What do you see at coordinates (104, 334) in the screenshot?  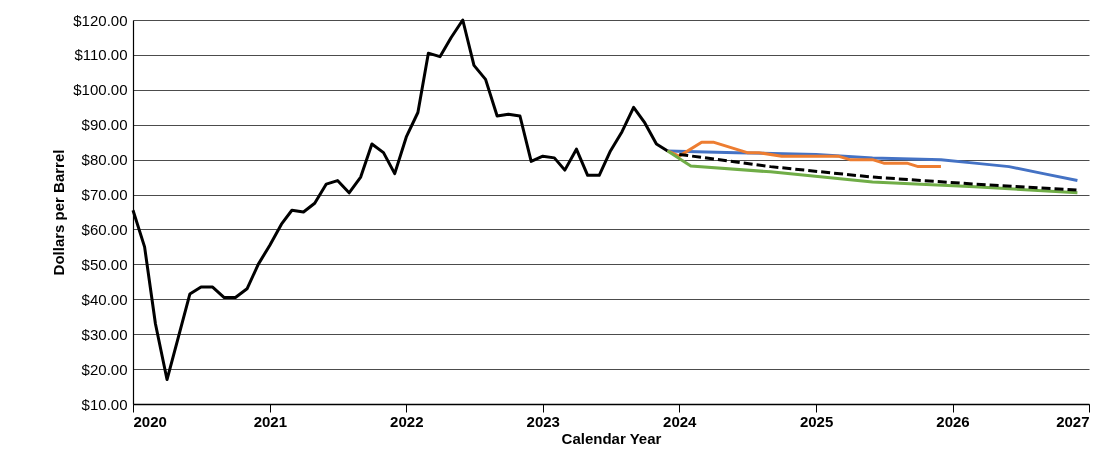 I see `y-tick-label: $30.00` at bounding box center [104, 334].